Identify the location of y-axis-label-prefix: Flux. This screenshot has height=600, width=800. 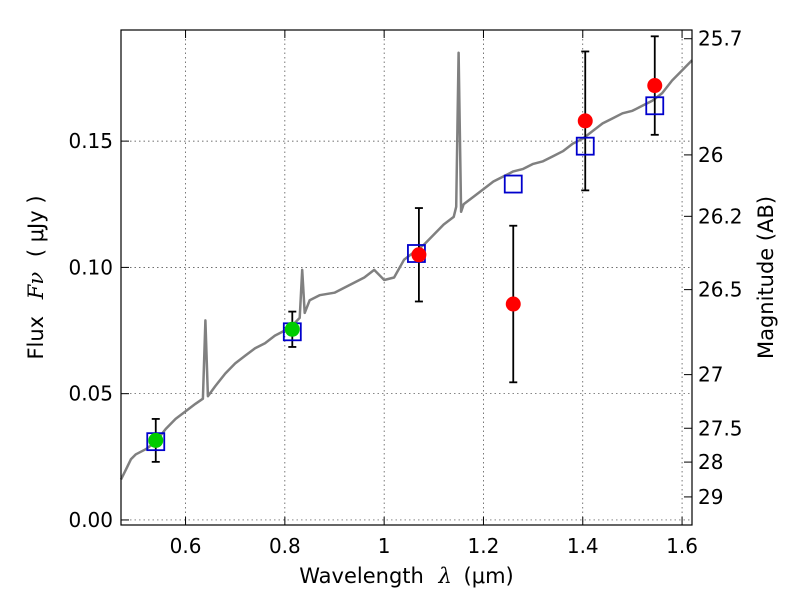
(36, 338).